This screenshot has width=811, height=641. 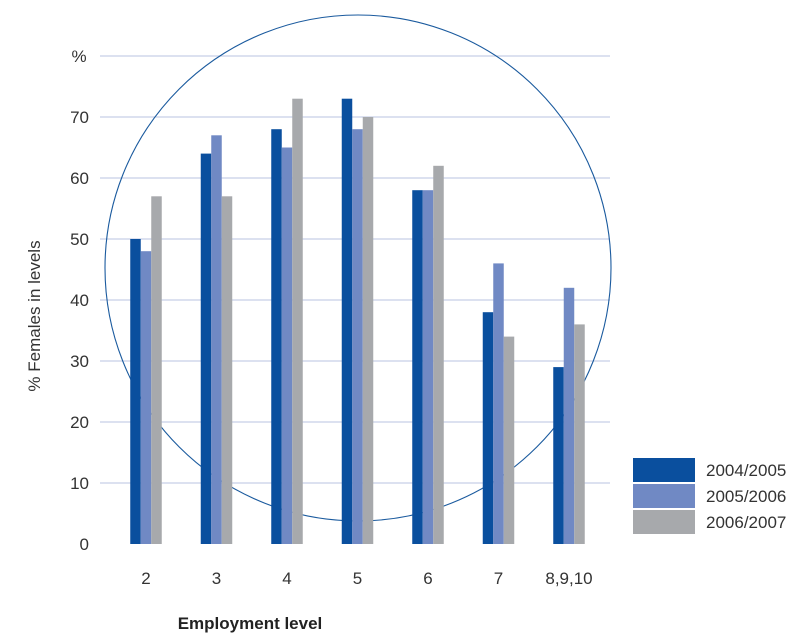 What do you see at coordinates (79, 483) in the screenshot?
I see `y-tick-label: 10` at bounding box center [79, 483].